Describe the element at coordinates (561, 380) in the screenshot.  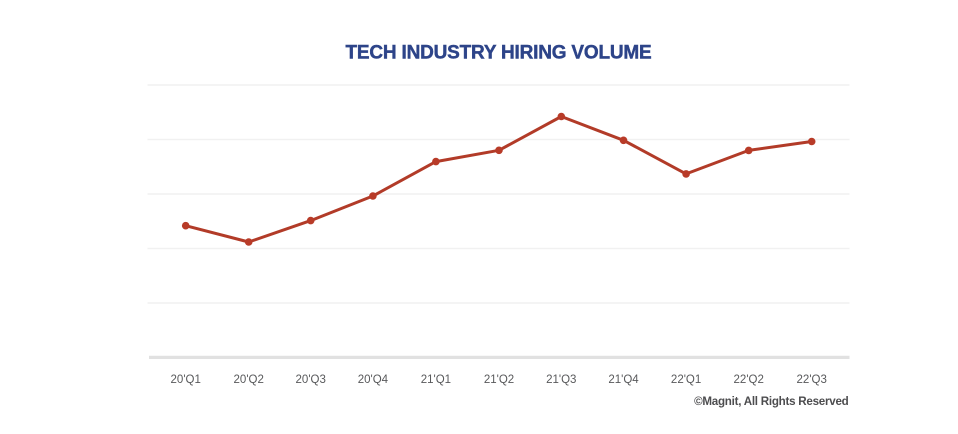
I see `svg-text: 21'Q3` at that location.